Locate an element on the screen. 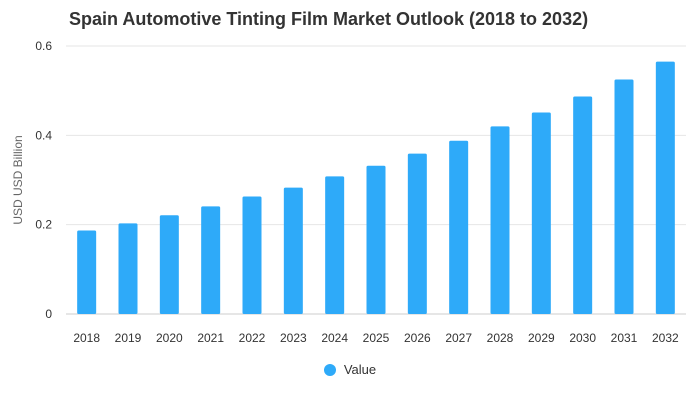 The width and height of the screenshot is (700, 400). x-tick-label: 2028 is located at coordinates (500, 338).